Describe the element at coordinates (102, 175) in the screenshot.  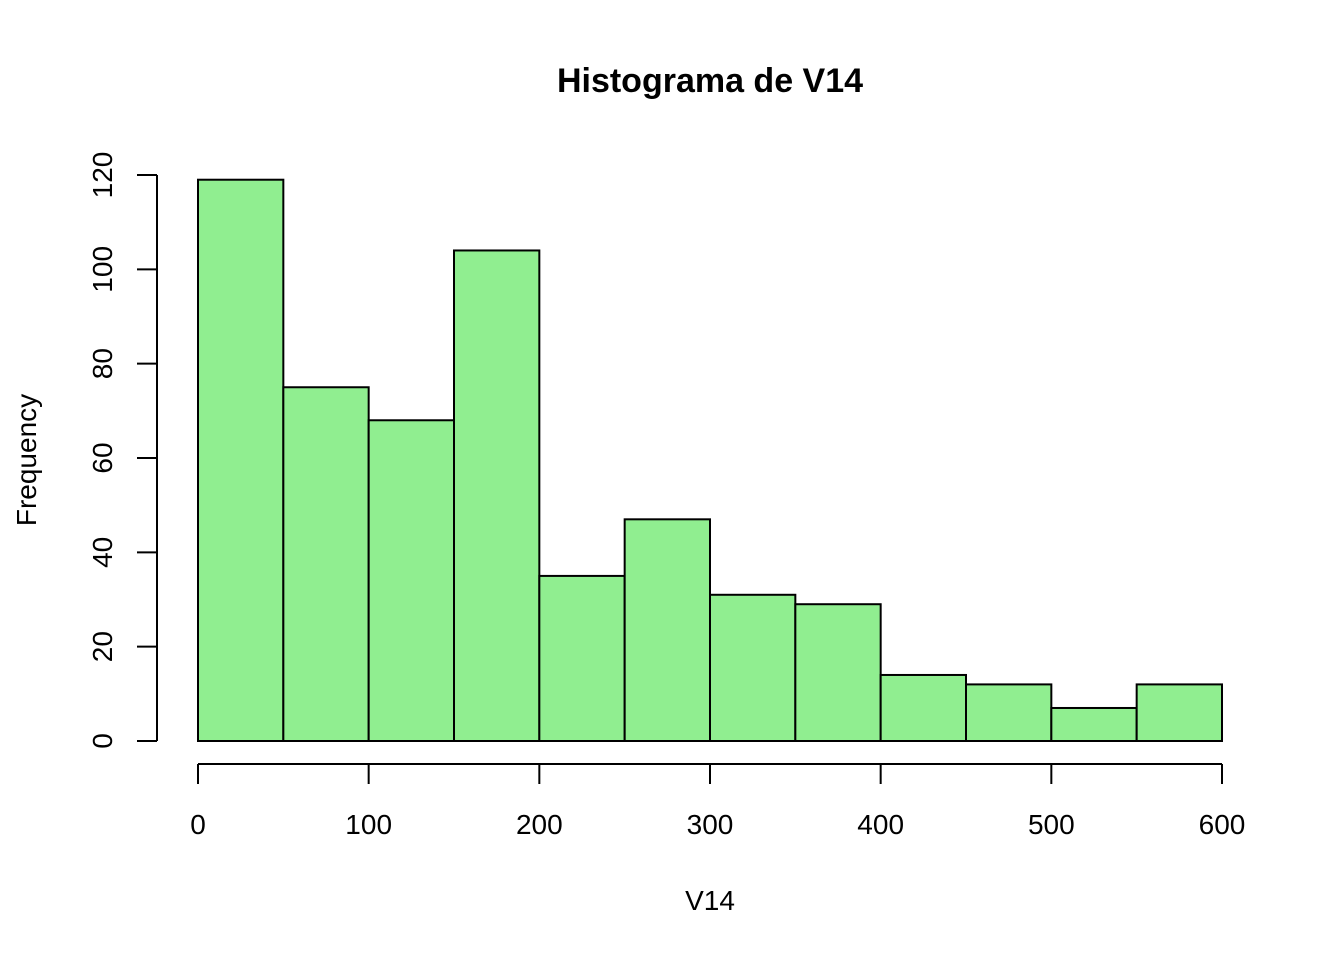
I see `y-tick-label: 120` at that location.